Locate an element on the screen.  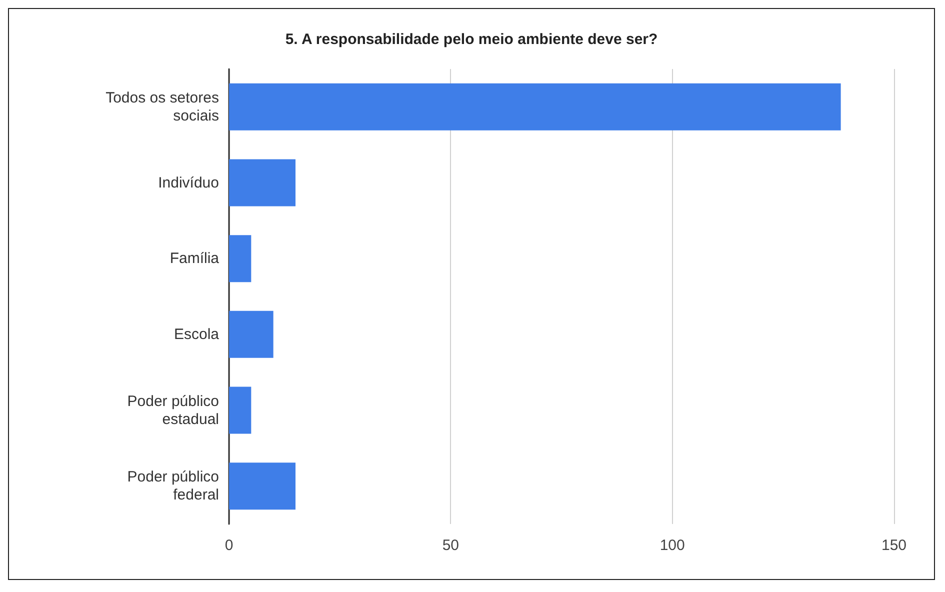
y-tick-label: Poder público estadual is located at coordinates (173, 410).